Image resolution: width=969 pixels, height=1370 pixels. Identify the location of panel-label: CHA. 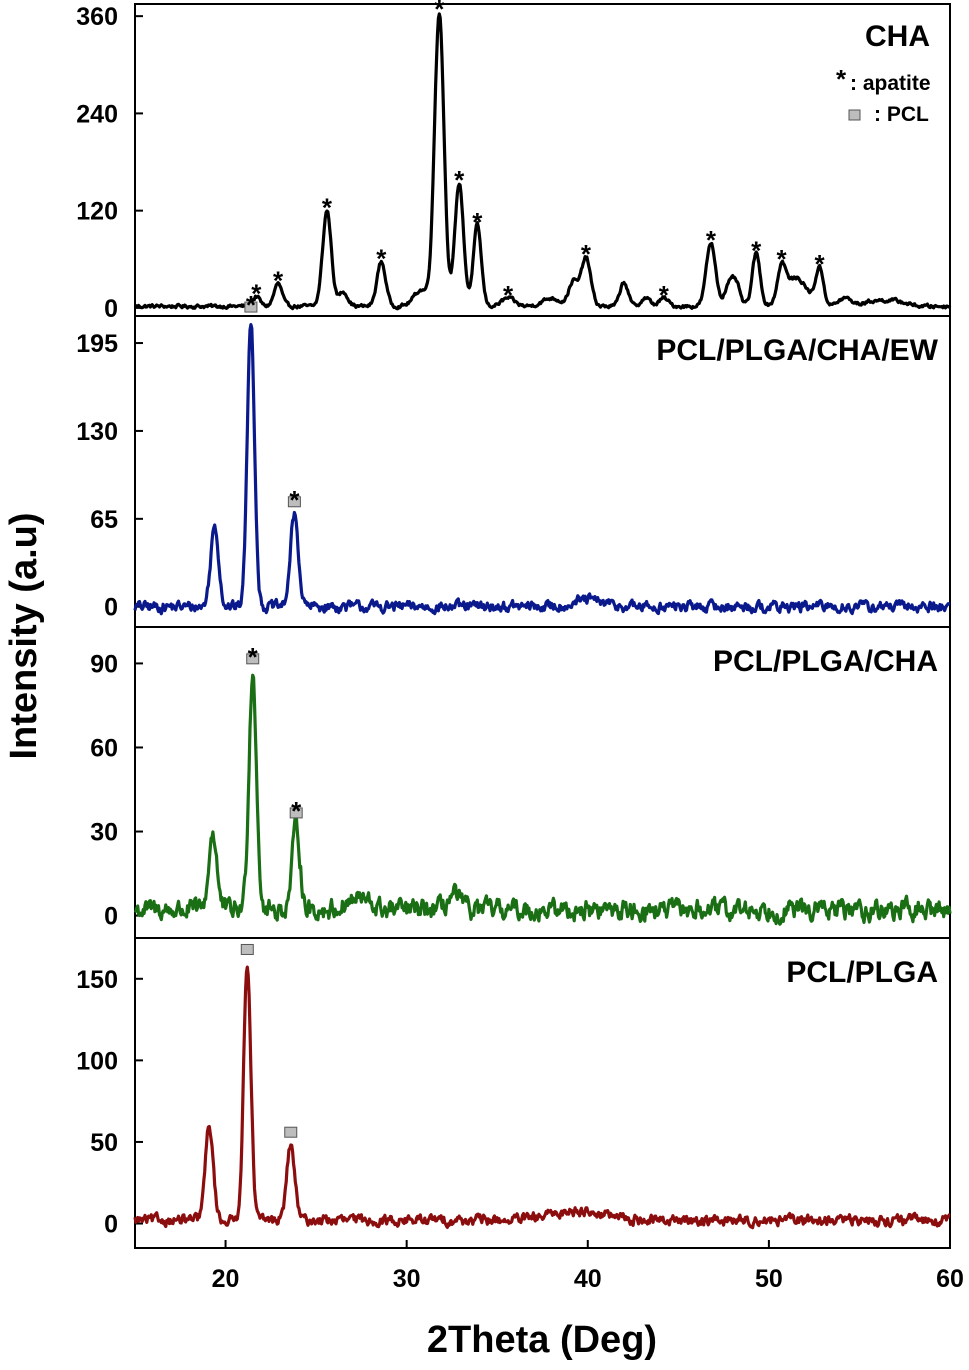
(897, 36).